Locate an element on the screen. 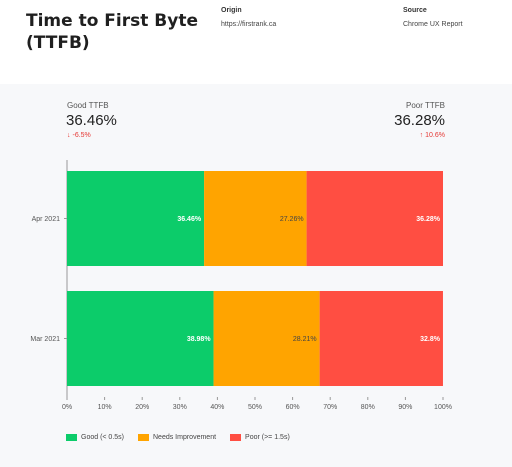 This screenshot has height=467, width=512. x-tick-label: 40% is located at coordinates (217, 407).